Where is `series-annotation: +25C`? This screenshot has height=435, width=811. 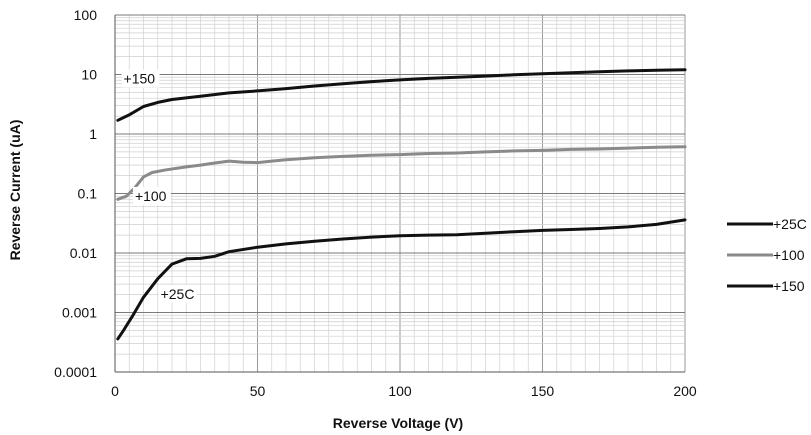 series-annotation: +25C is located at coordinates (178, 294).